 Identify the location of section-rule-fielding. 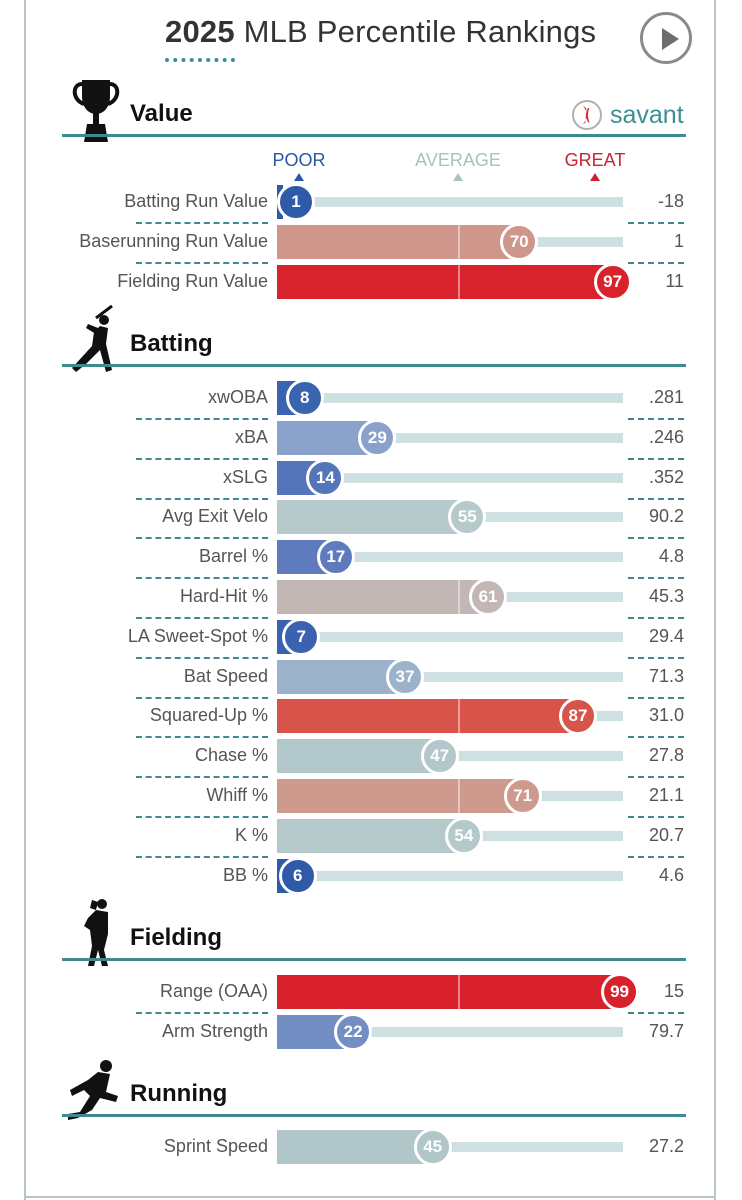
(374, 959).